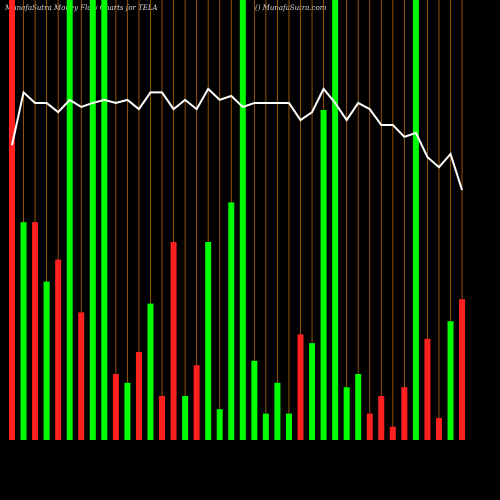  Describe the element at coordinates (81, 8) in the screenshot. I see `chart-title: MunafaSutra Money Flow Charts for TELA` at that location.